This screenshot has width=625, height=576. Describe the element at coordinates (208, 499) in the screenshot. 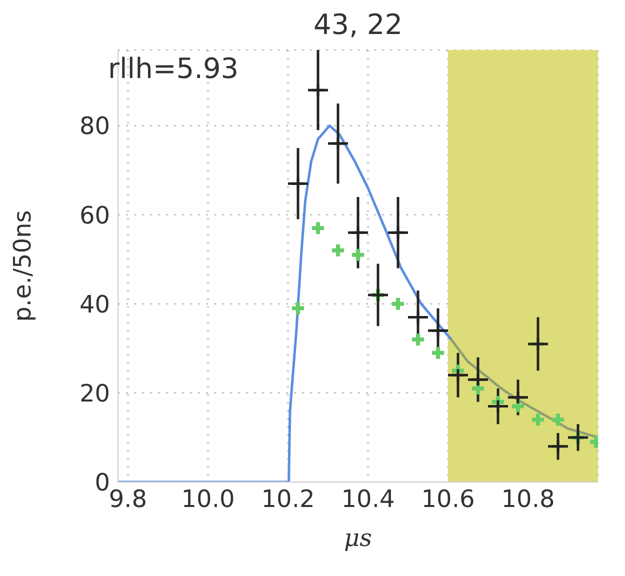

I see `x-tick-label: 10.0` at that location.